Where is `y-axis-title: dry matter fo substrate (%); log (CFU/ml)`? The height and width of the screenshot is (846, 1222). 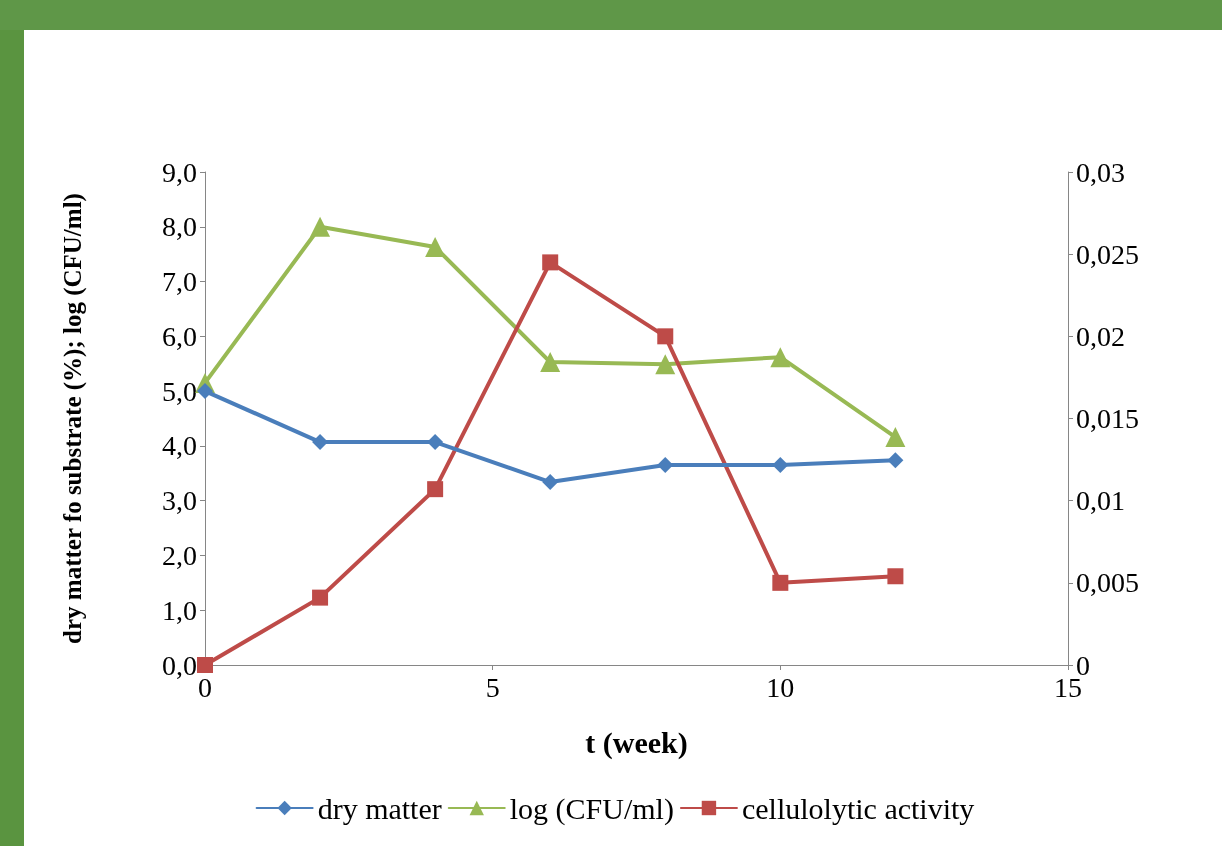 y-axis-title: dry matter fo substrate (%); log (CFU/ml) is located at coordinates (73, 418).